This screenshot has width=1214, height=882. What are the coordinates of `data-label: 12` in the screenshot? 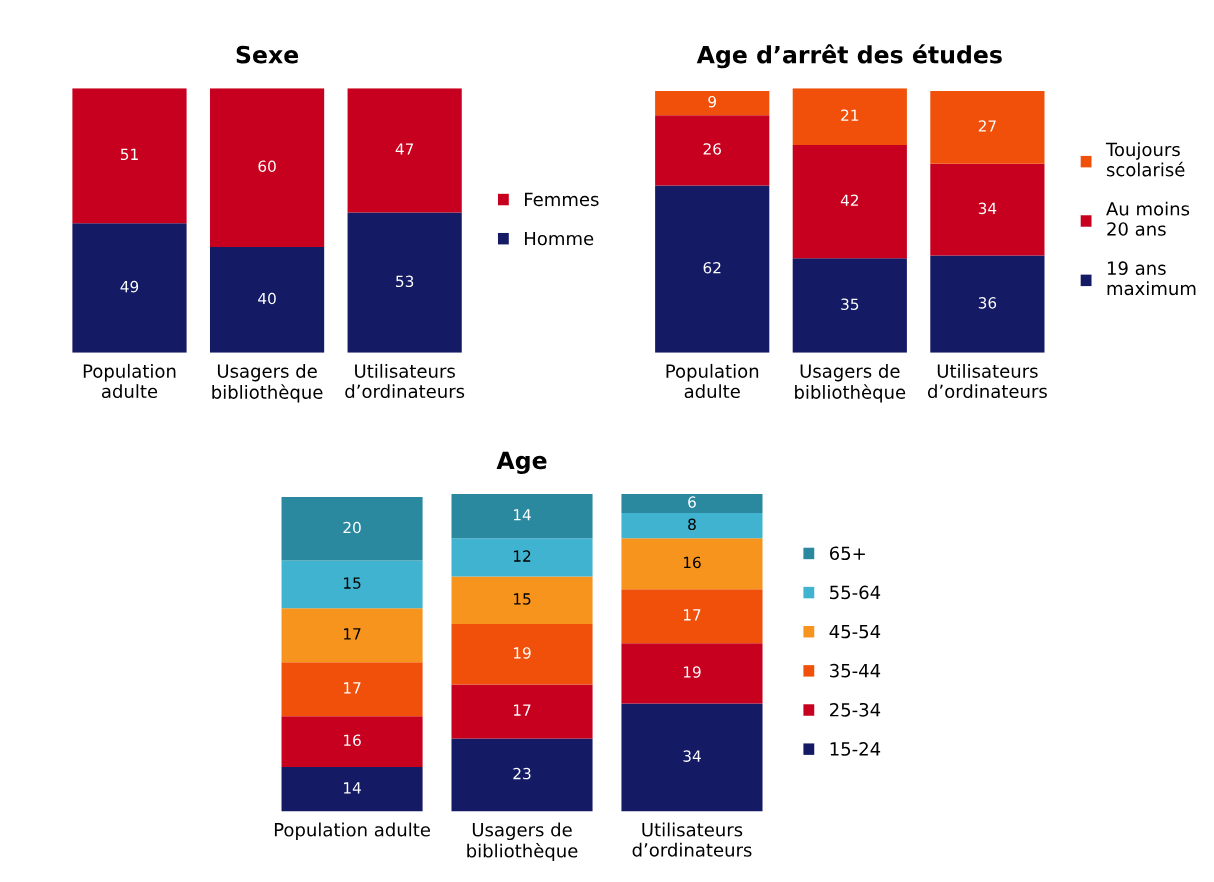 It's located at (522, 556).